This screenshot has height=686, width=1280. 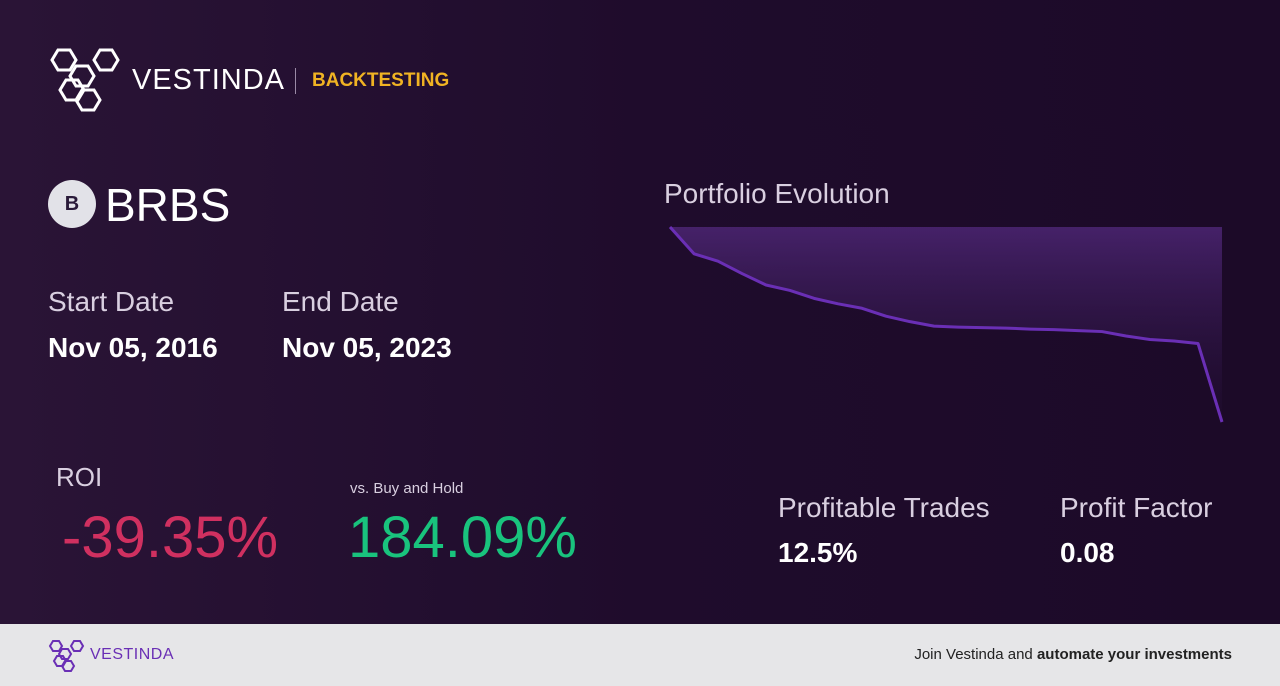 I want to click on footer-brand: VESTINDA, so click(x=132, y=654).